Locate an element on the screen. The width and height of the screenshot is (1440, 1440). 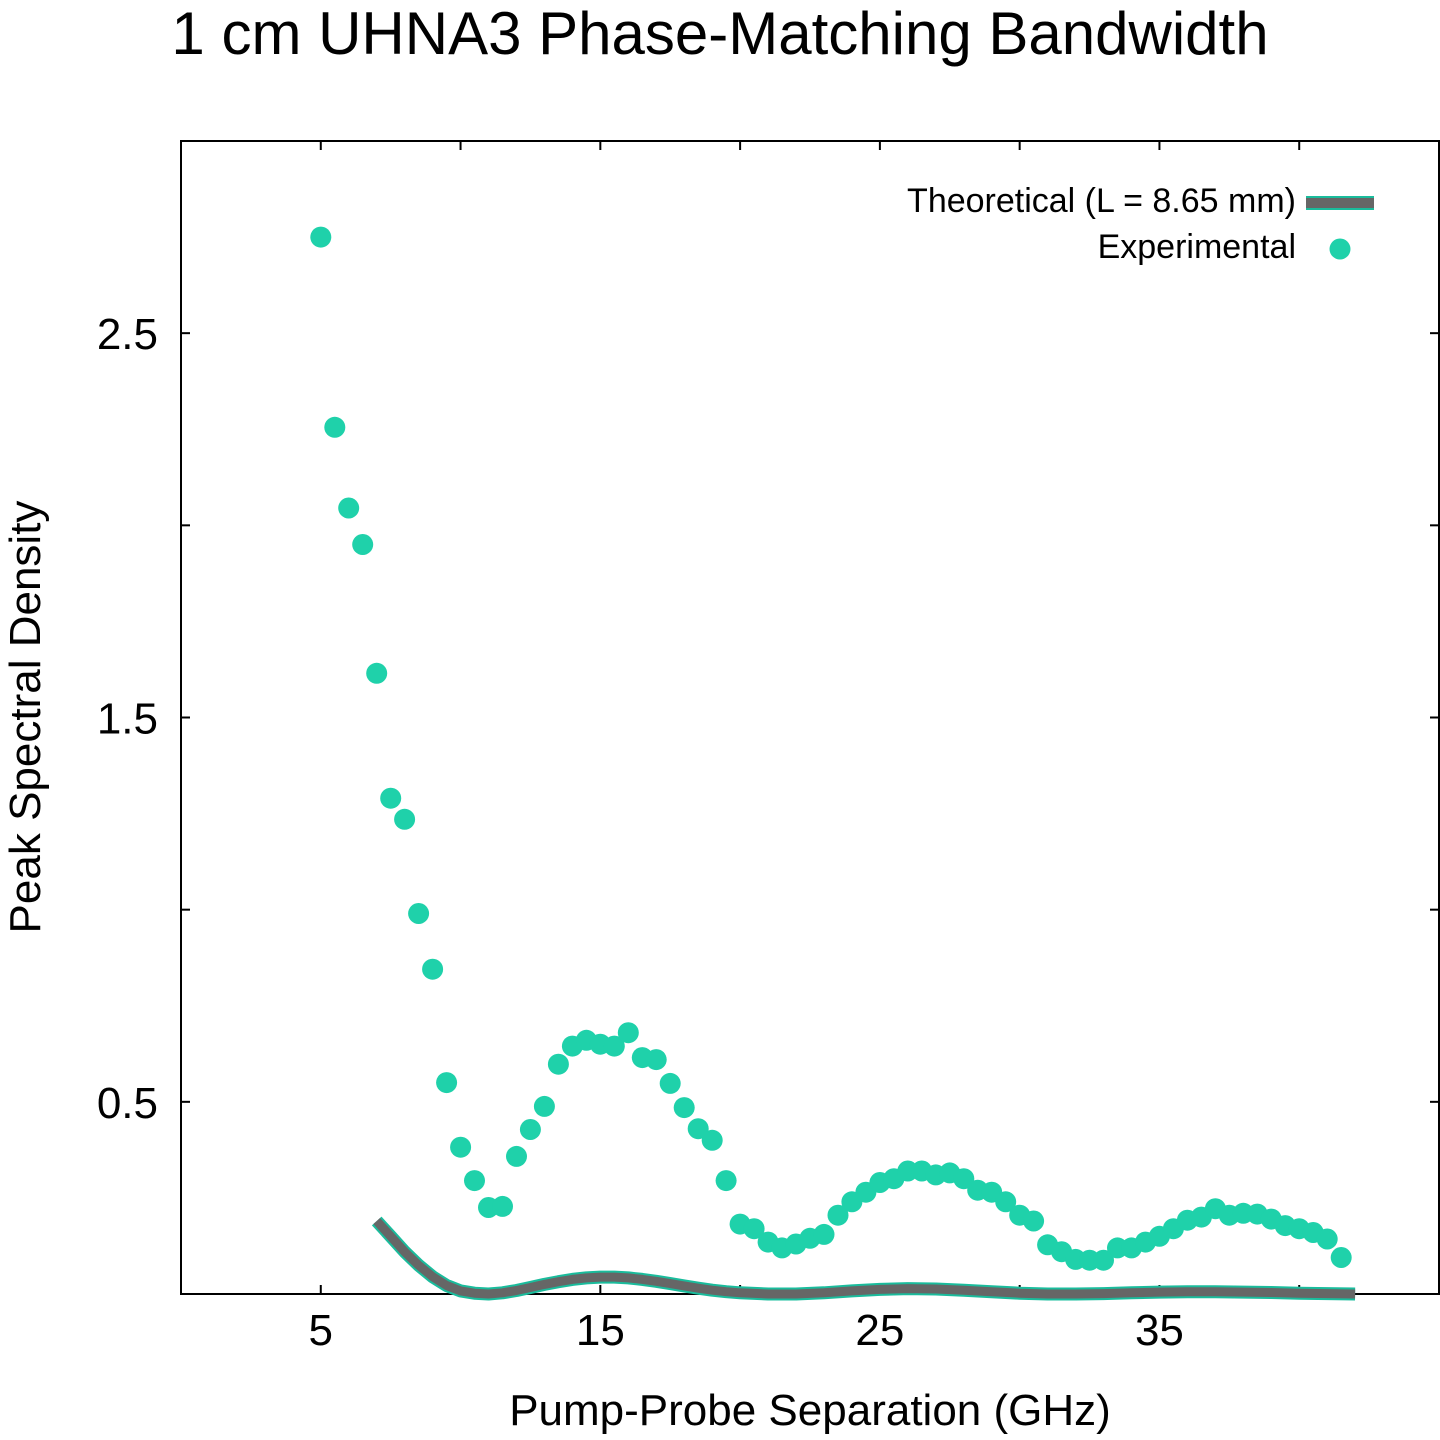
x-tick-label: 5 is located at coordinates (321, 1330).